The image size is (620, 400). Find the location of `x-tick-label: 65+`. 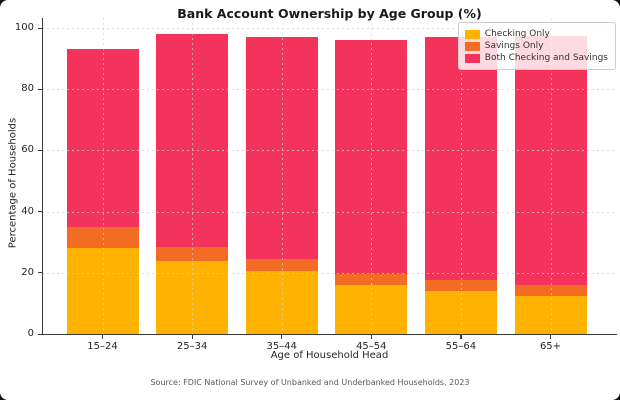

x-tick-label: 65+ is located at coordinates (550, 346).